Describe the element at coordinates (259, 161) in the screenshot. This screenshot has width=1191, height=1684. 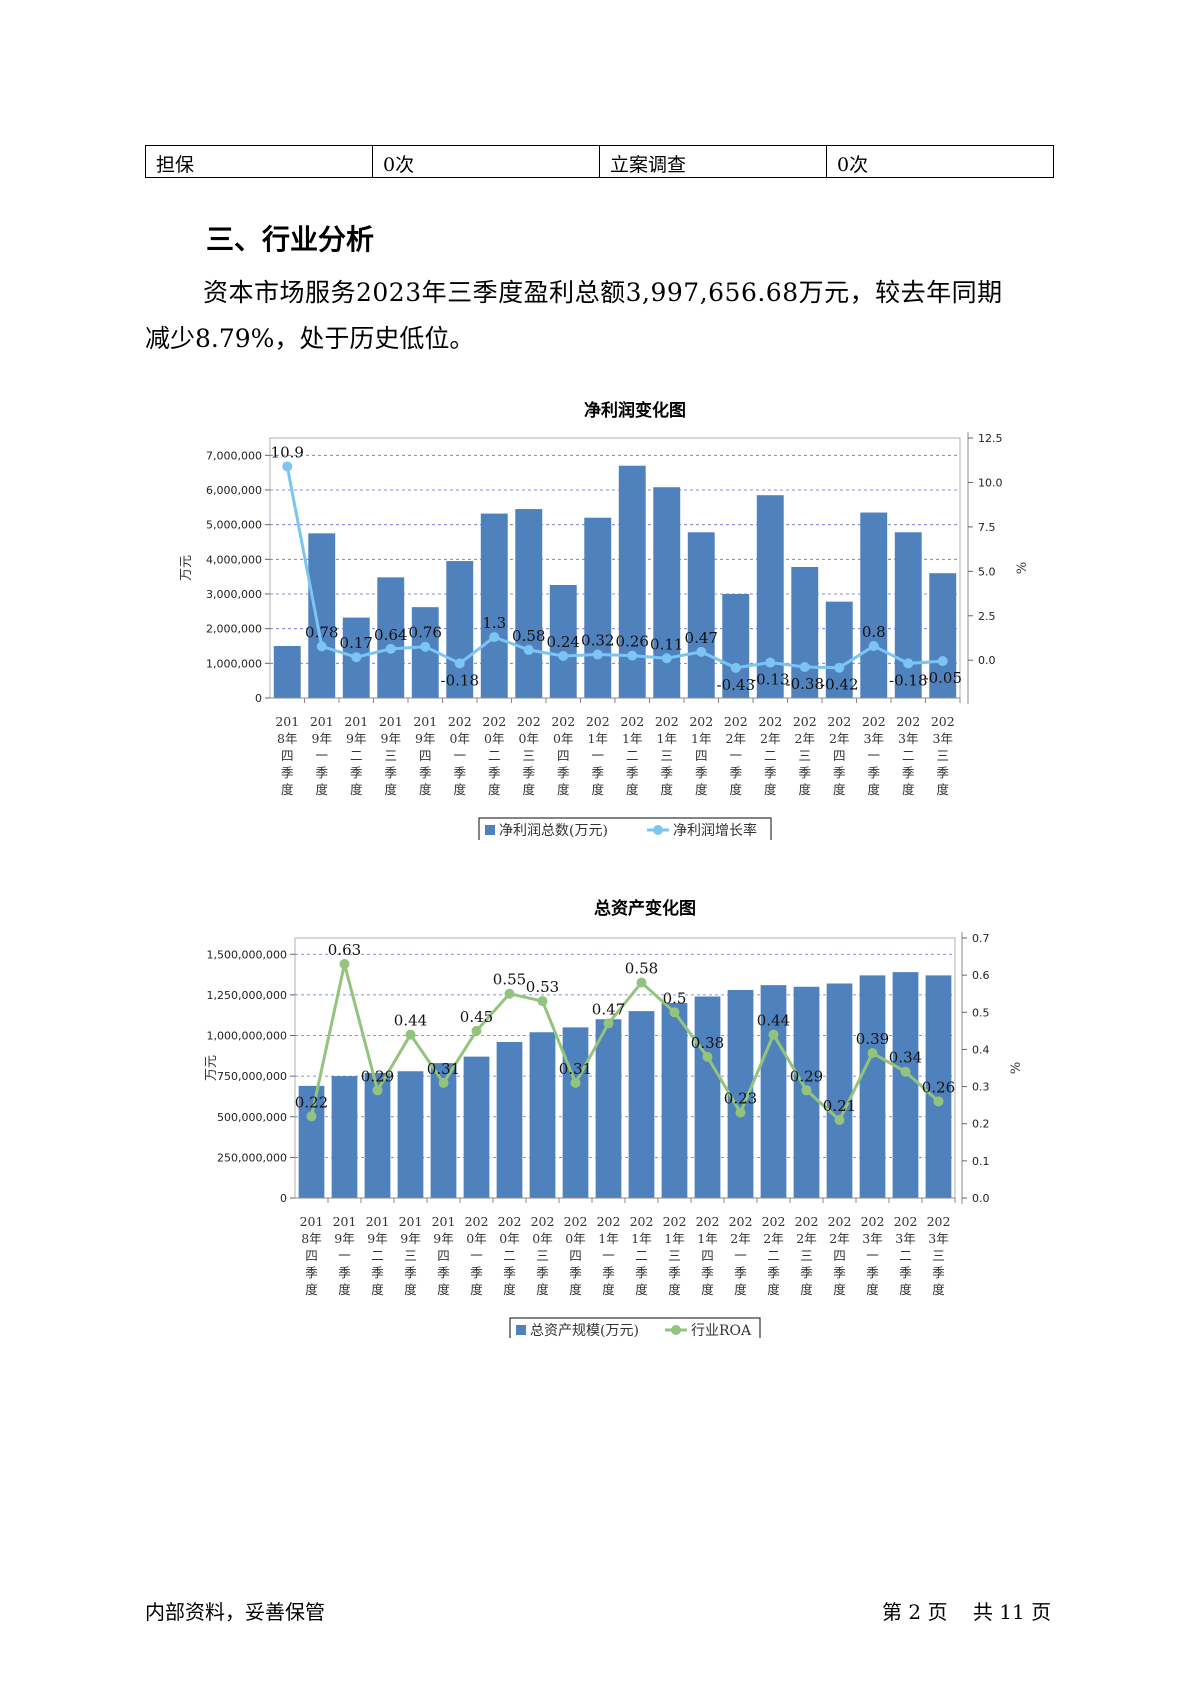
I see `table-cell-label-guarantee: 担保` at that location.